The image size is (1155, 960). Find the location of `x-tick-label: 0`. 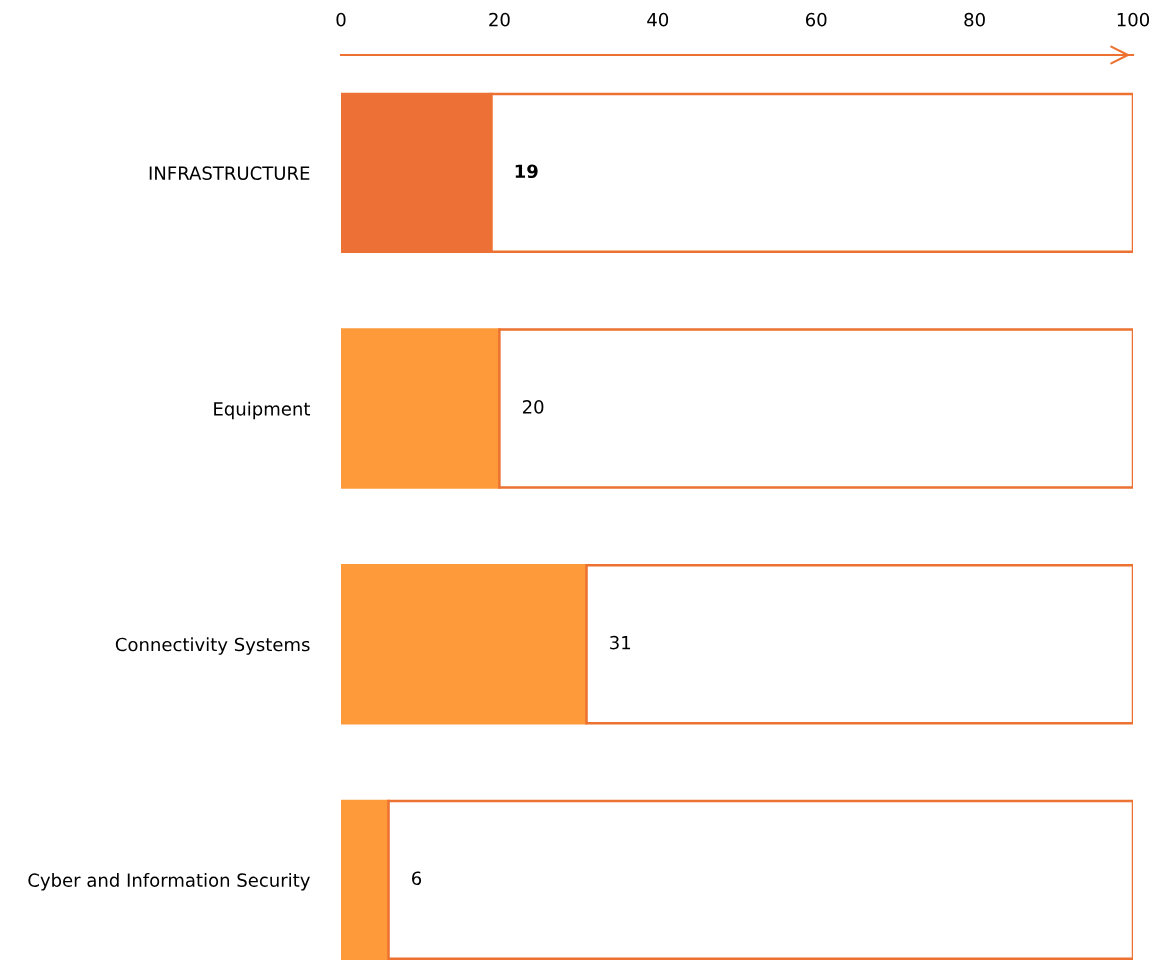

x-tick-label: 0 is located at coordinates (341, 19).